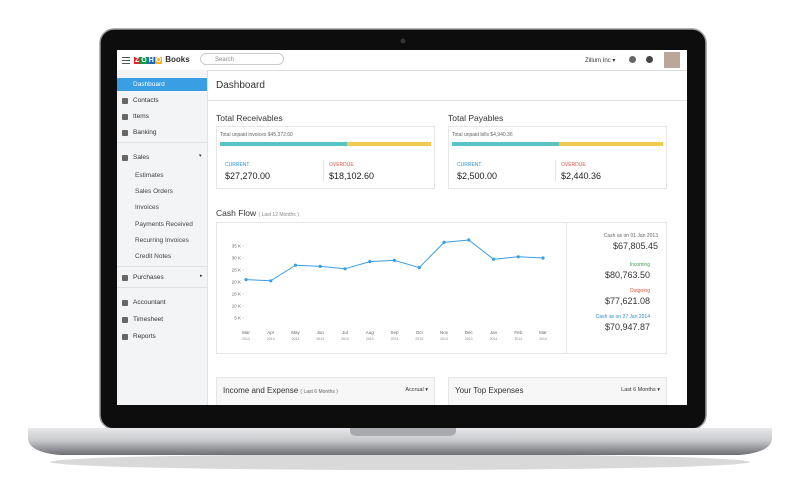 The height and width of the screenshot is (499, 806). Describe the element at coordinates (271, 332) in the screenshot. I see `x-tick-label: Apr` at that location.